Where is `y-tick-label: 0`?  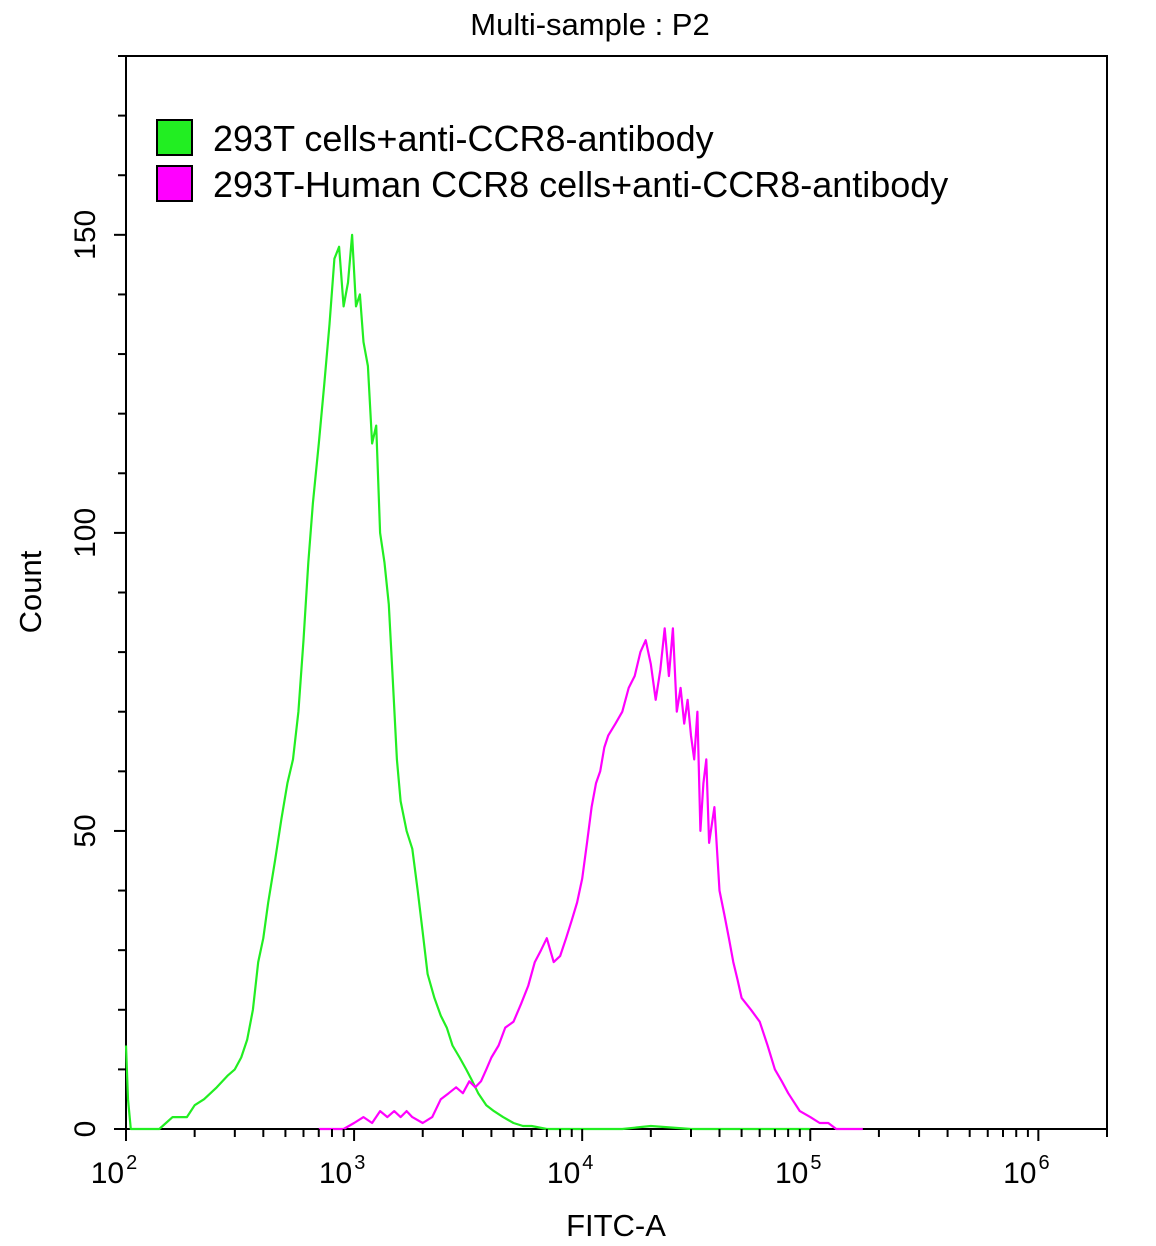 y-tick-label: 0 is located at coordinates (85, 1129).